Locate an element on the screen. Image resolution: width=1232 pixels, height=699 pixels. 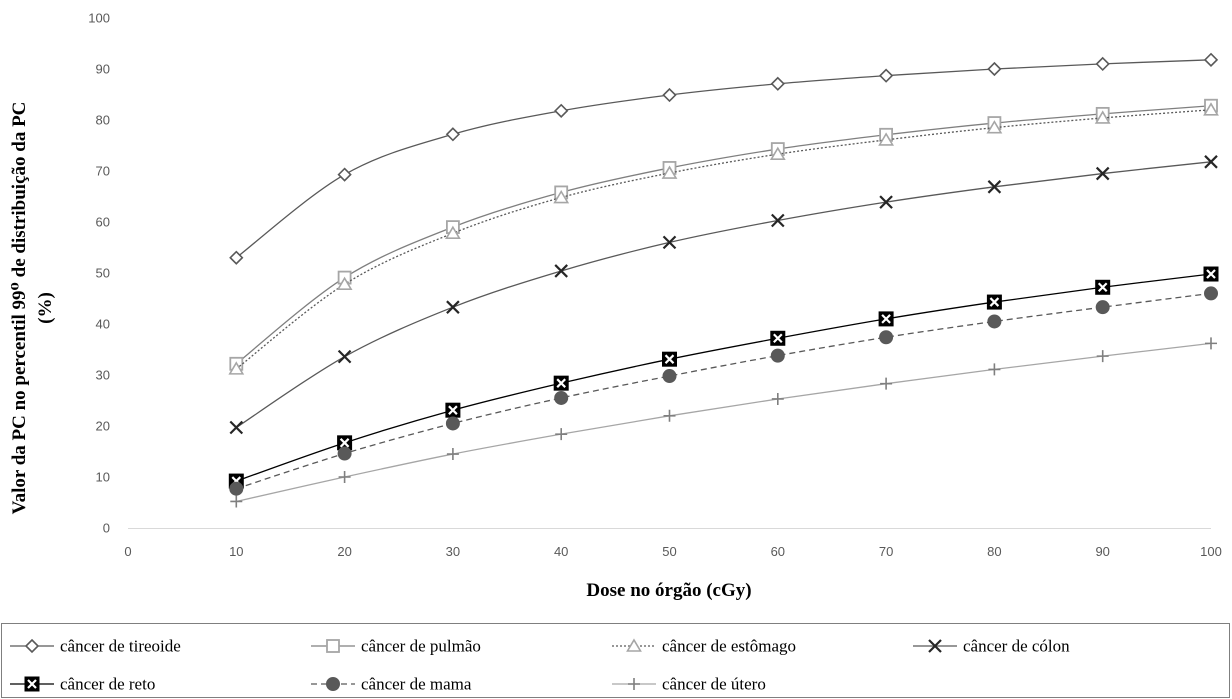
y-axis-title-unit: (%) is located at coordinates (45, 308).